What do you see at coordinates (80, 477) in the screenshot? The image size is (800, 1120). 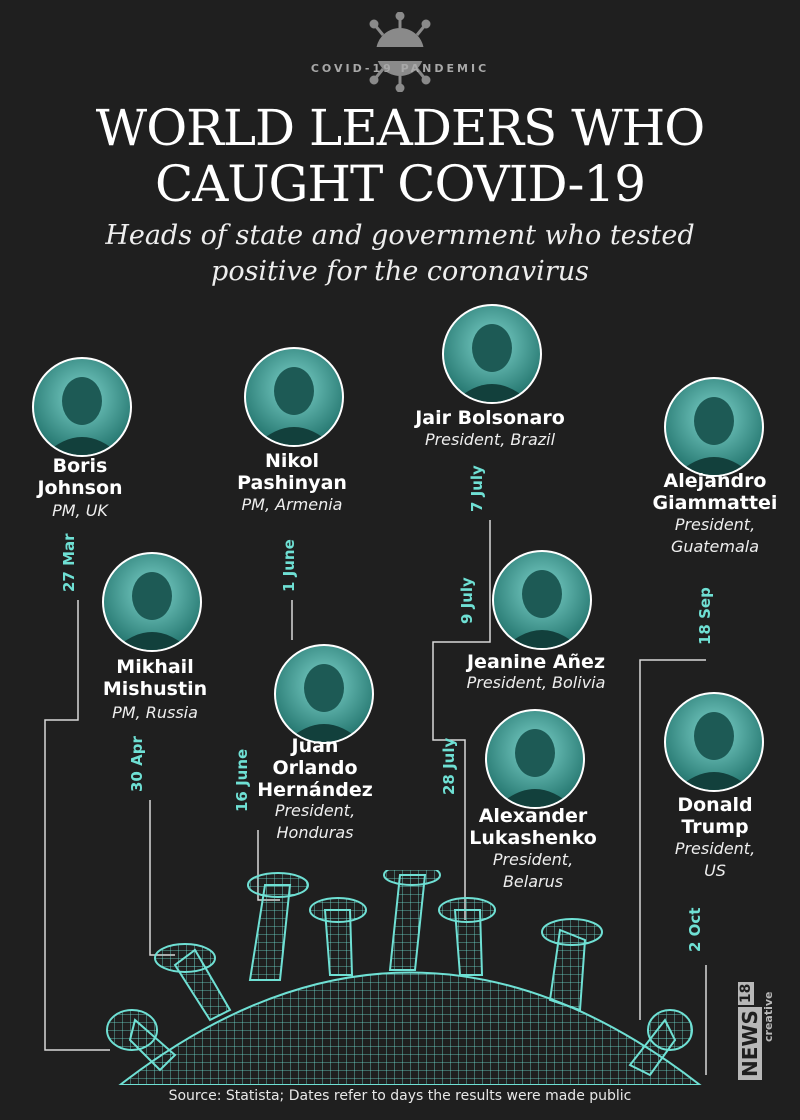 I see `leader-name: Boris Johnson` at bounding box center [80, 477].